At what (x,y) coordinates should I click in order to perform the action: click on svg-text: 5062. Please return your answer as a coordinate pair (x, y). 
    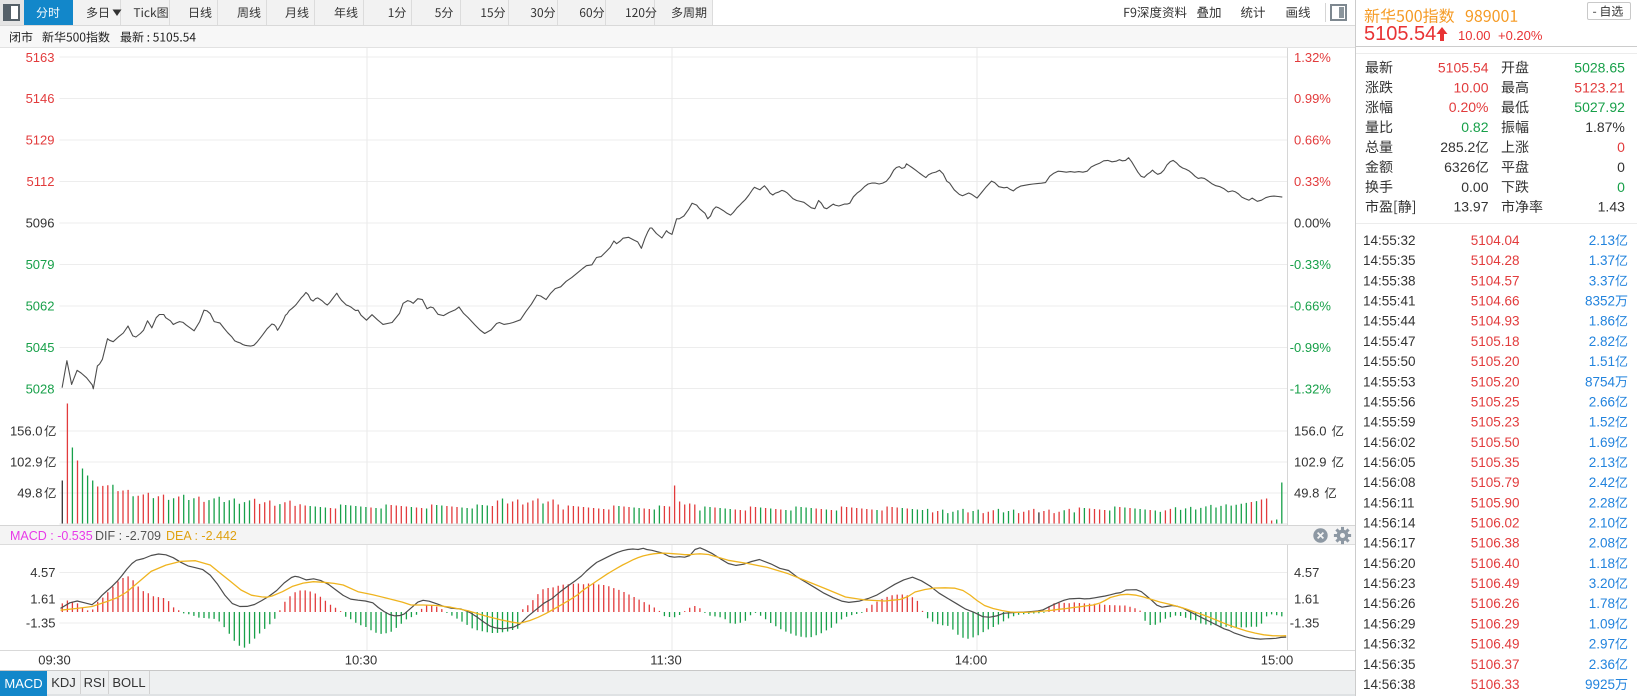
    Looking at the image, I should click on (40, 305).